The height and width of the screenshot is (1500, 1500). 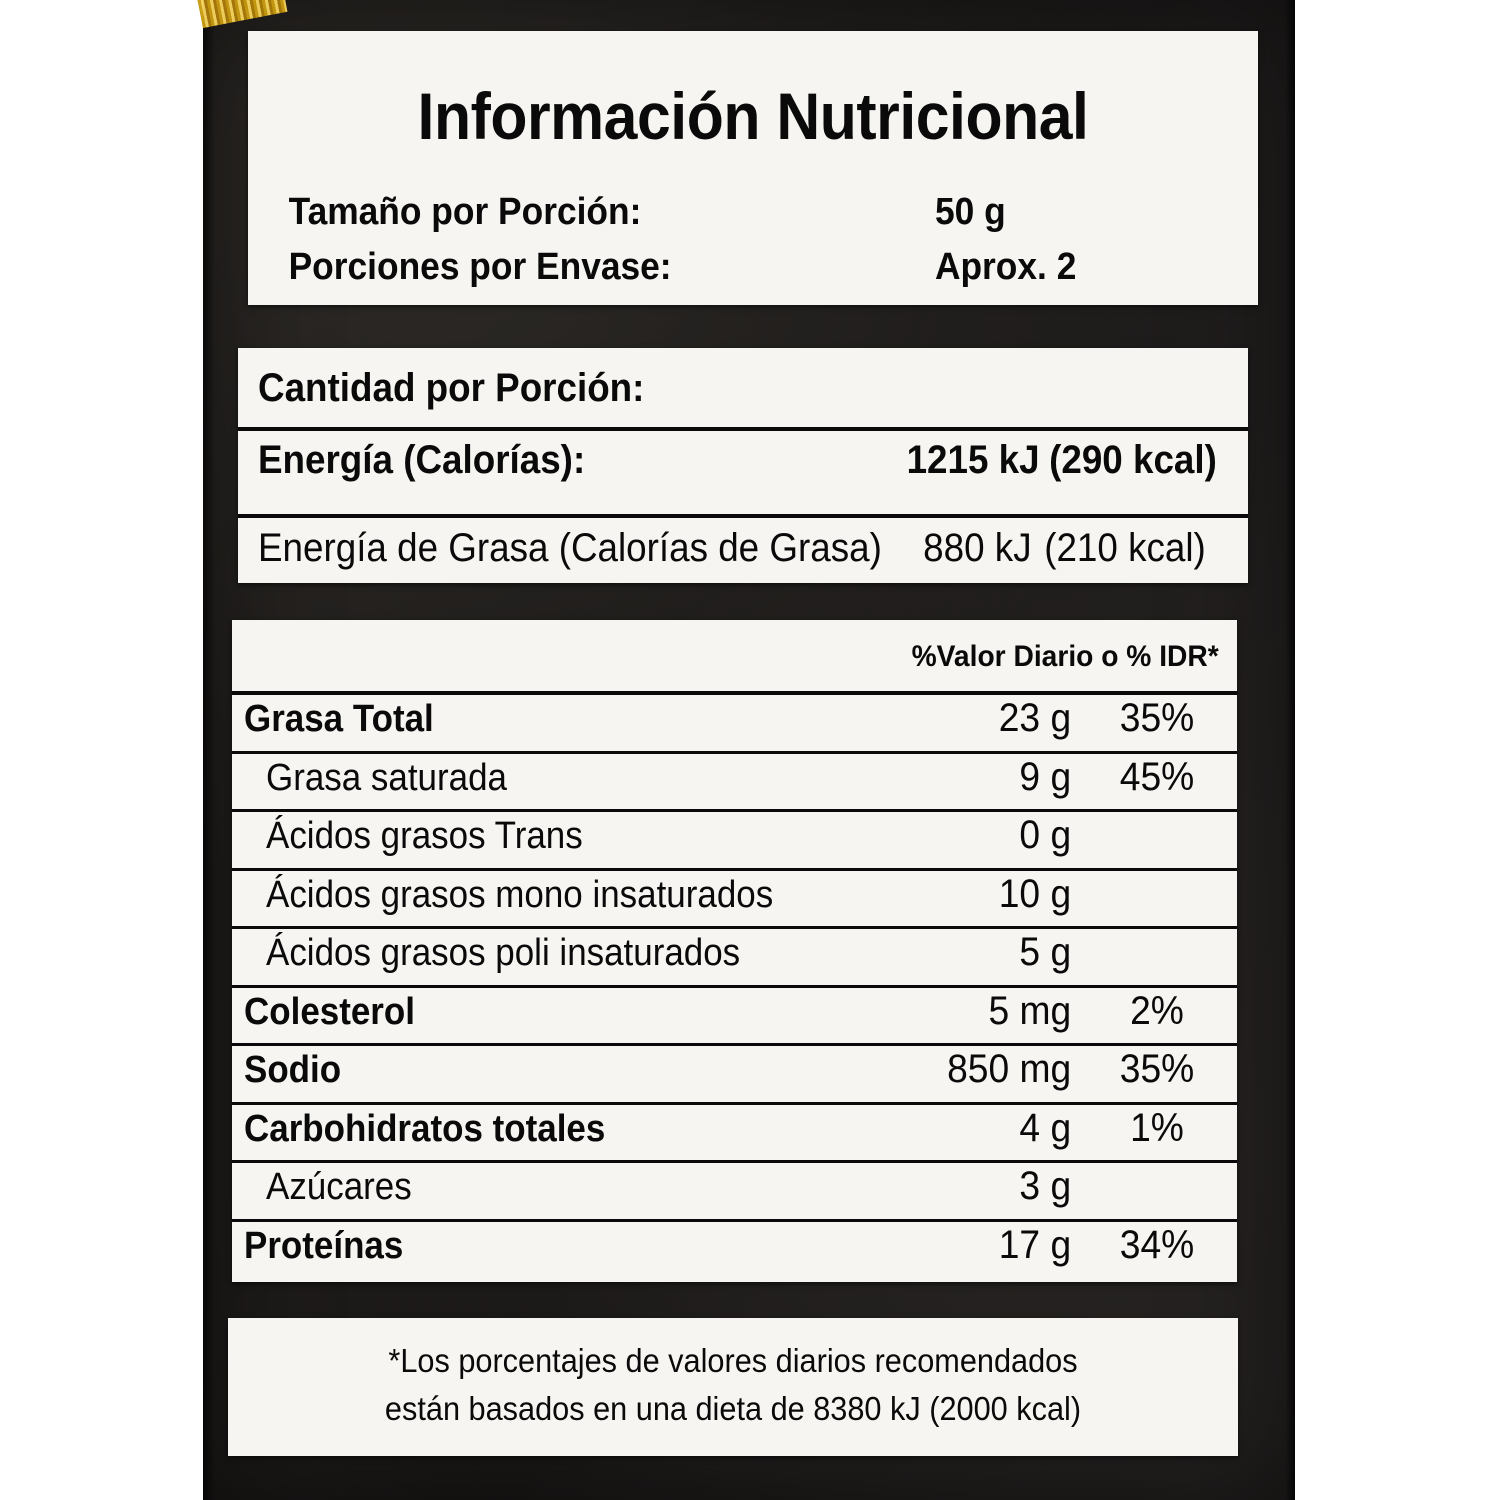 I want to click on nutrient-name: Grasa saturada, so click(x=386, y=777).